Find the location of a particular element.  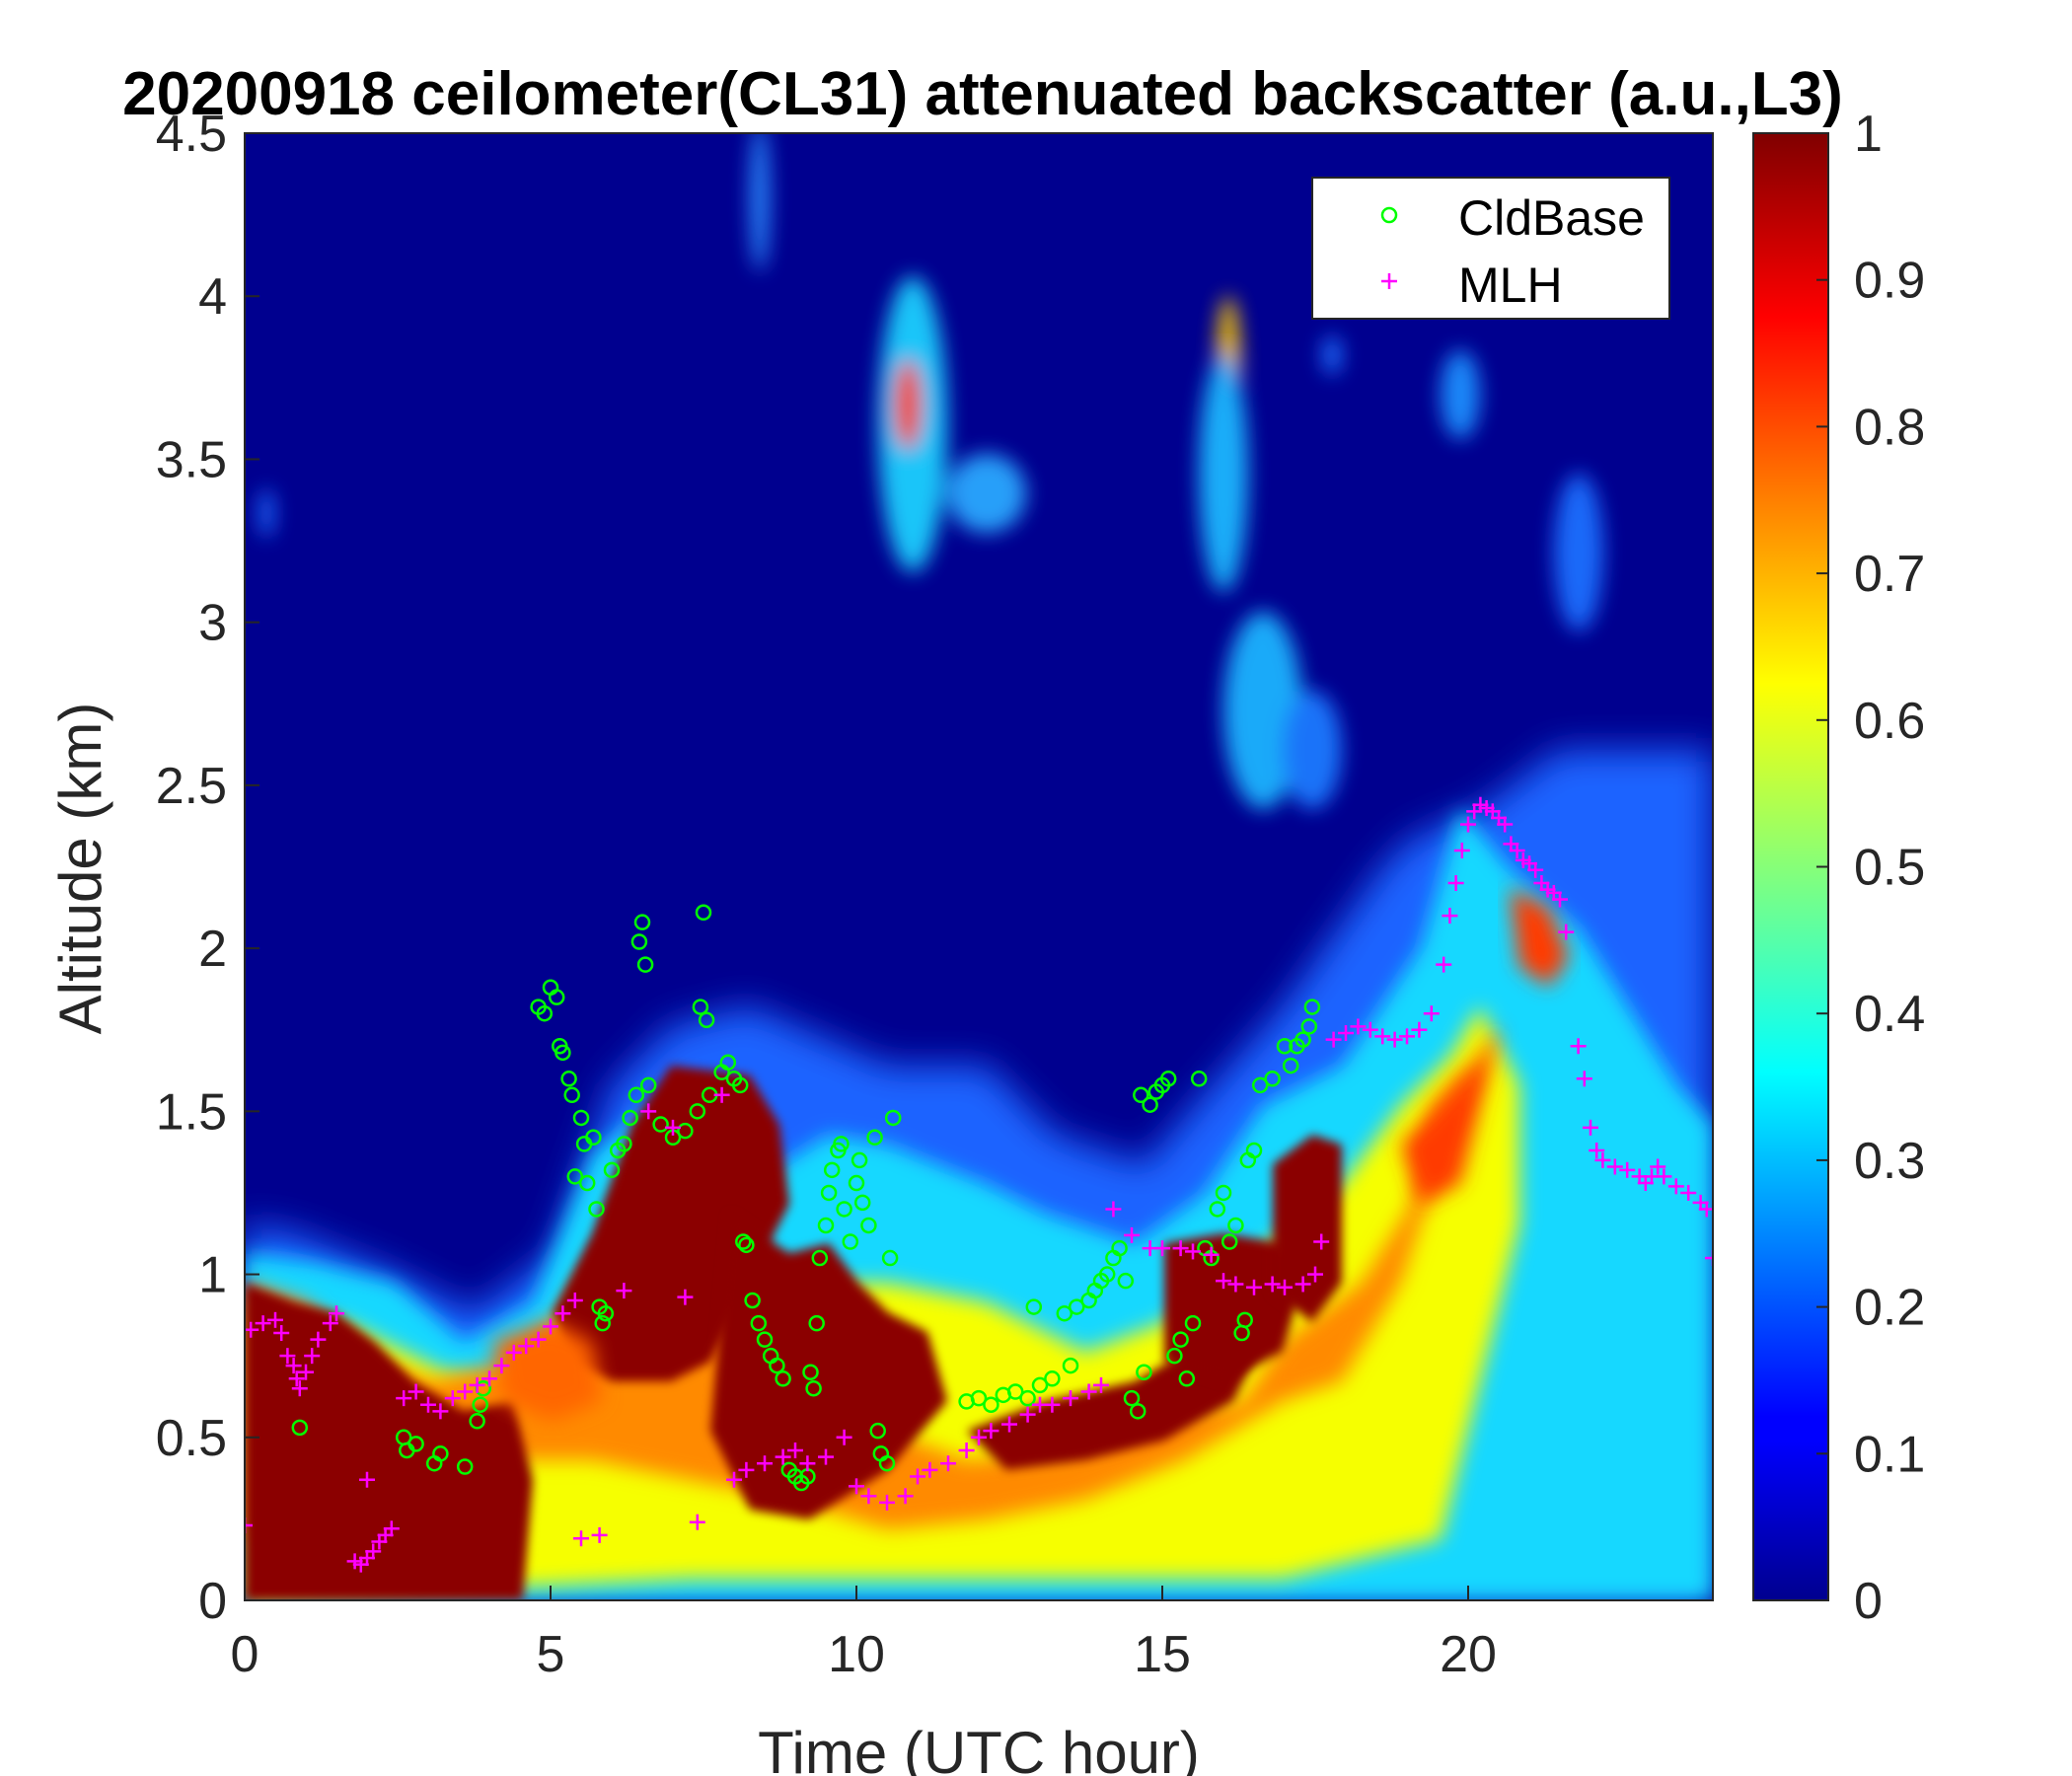

y-tick-label: 2 is located at coordinates (213, 950).